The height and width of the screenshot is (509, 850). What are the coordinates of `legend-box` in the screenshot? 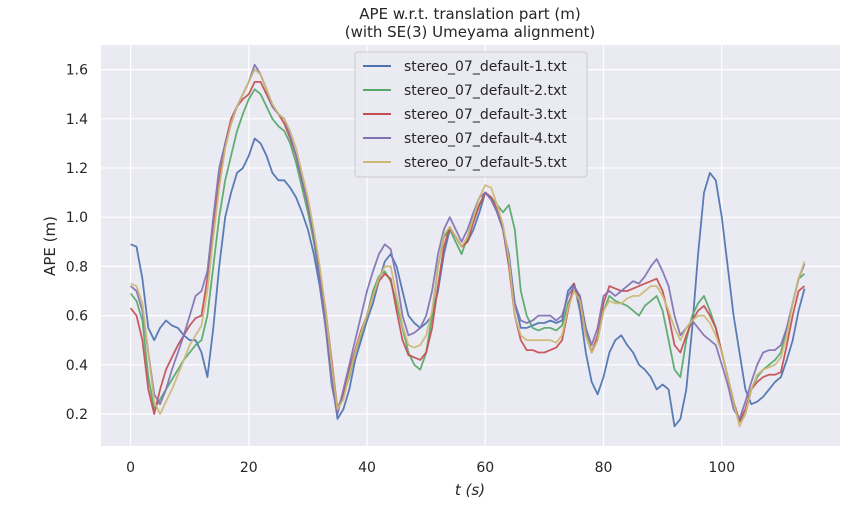 It's located at (471, 114).